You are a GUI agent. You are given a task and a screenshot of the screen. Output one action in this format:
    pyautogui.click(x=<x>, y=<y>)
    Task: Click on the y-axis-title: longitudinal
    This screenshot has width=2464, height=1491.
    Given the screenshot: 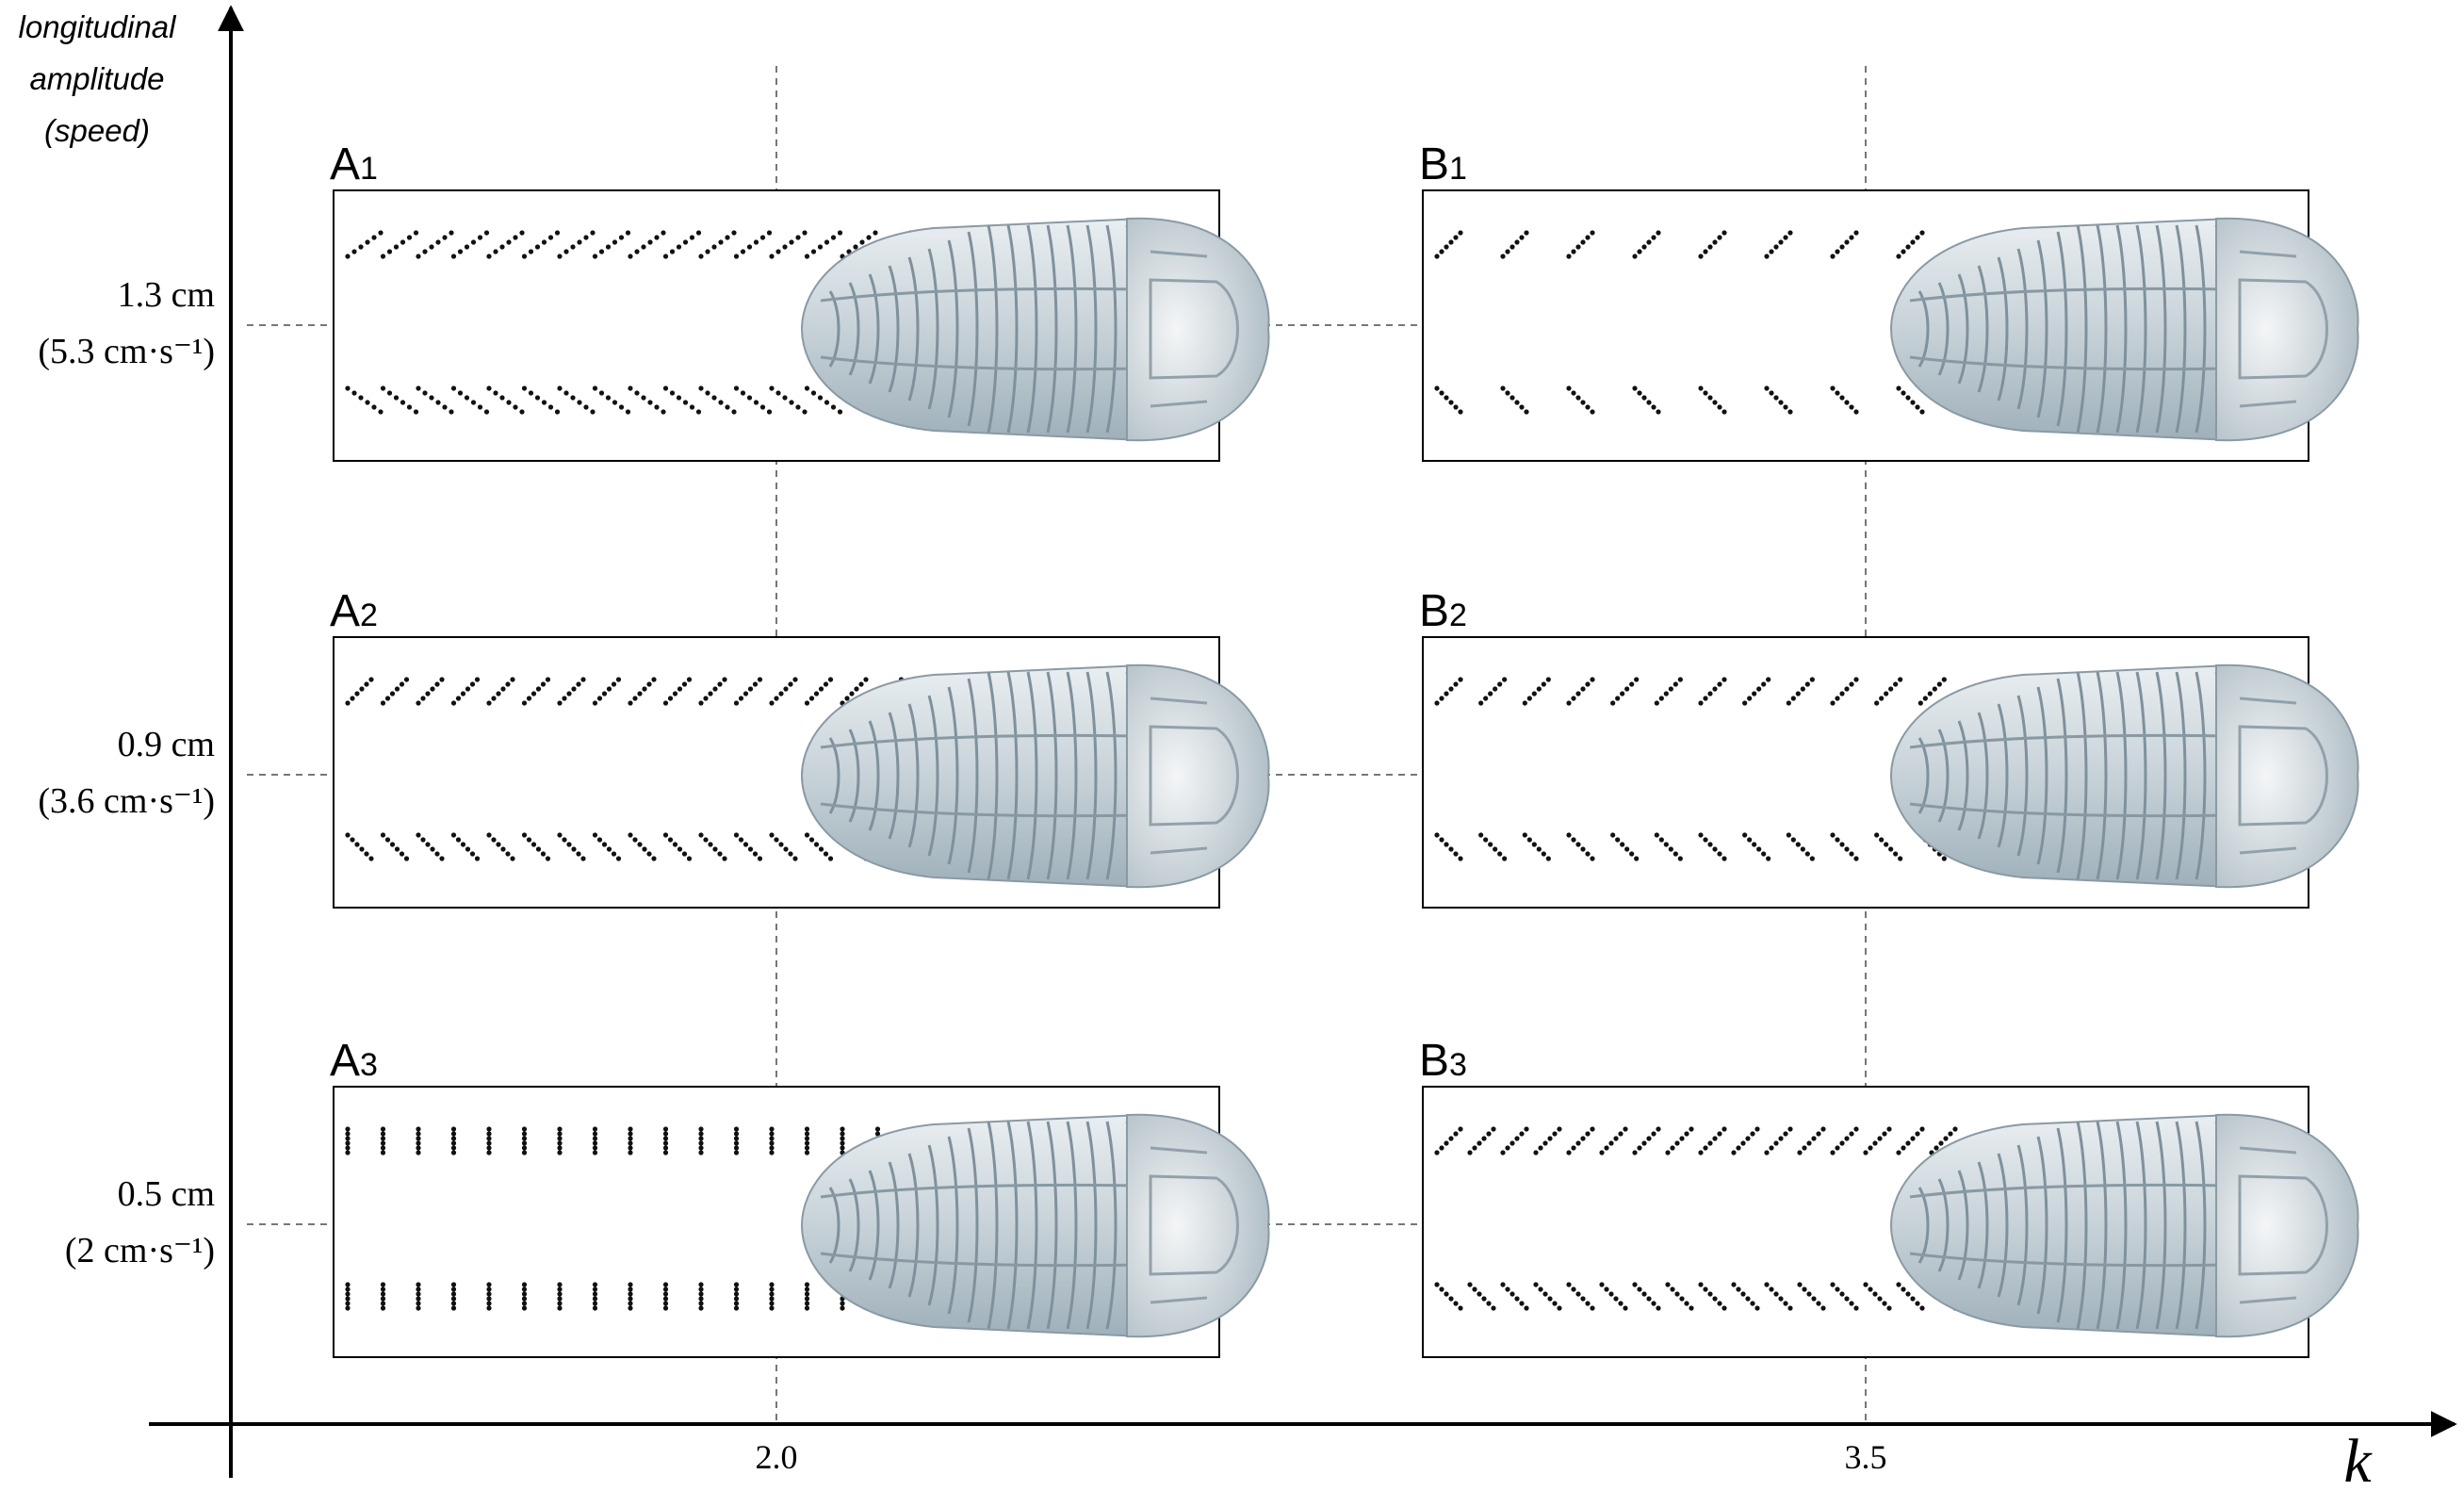 What is the action you would take?
    pyautogui.click(x=98, y=26)
    